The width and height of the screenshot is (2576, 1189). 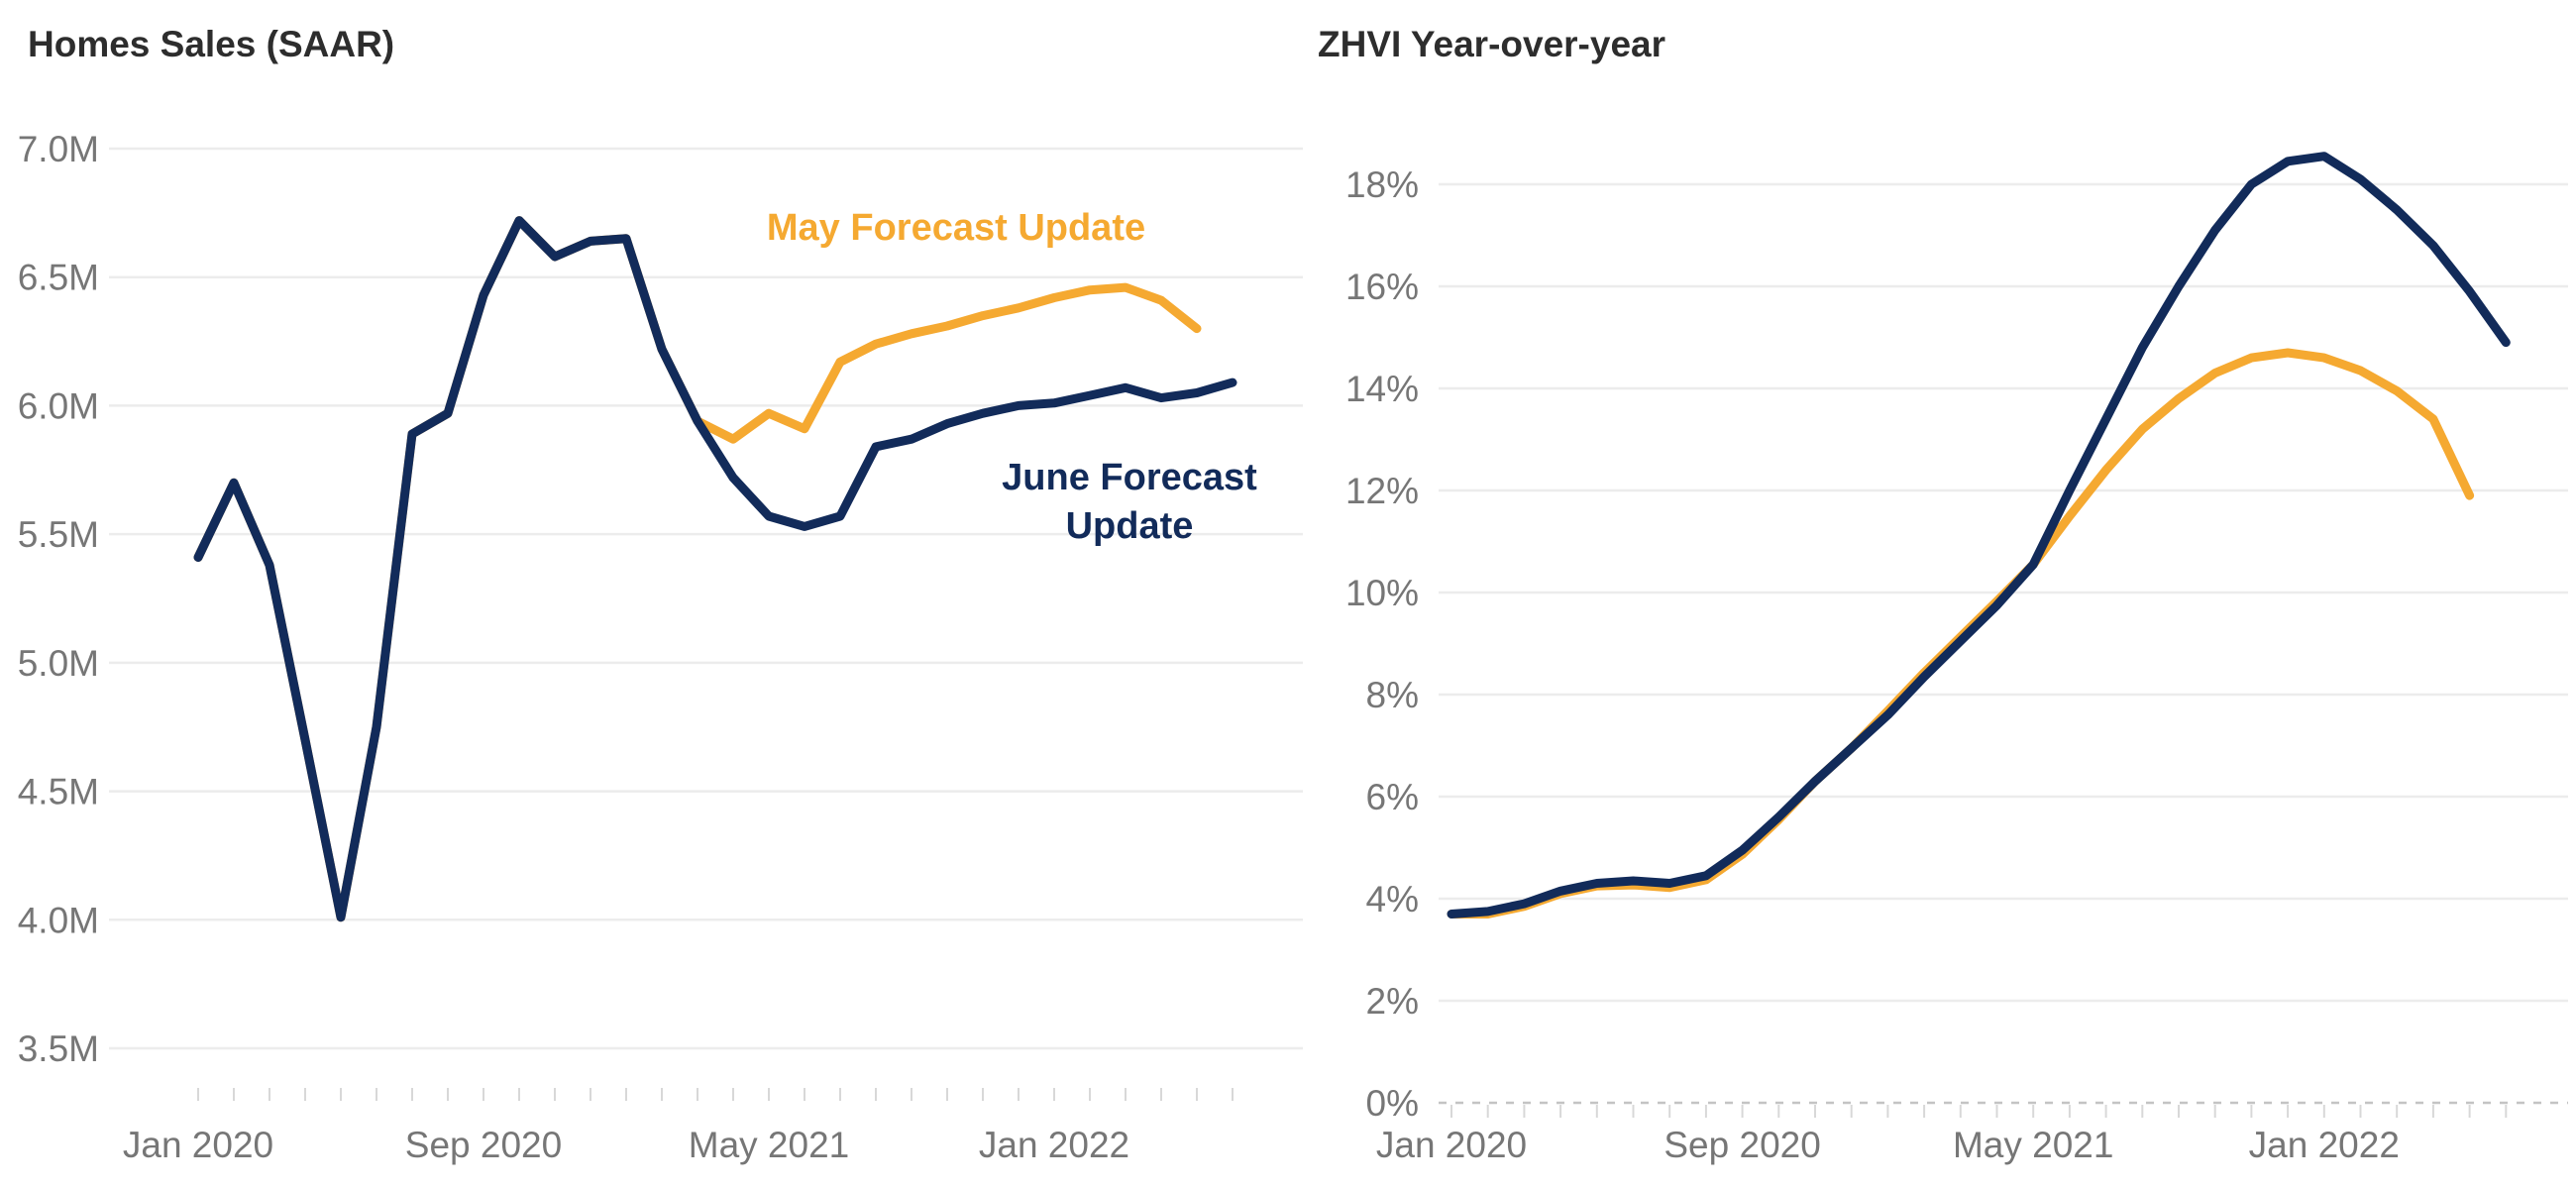 What do you see at coordinates (58, 920) in the screenshot?
I see `home-sales-y-axis-label: 4.0M` at bounding box center [58, 920].